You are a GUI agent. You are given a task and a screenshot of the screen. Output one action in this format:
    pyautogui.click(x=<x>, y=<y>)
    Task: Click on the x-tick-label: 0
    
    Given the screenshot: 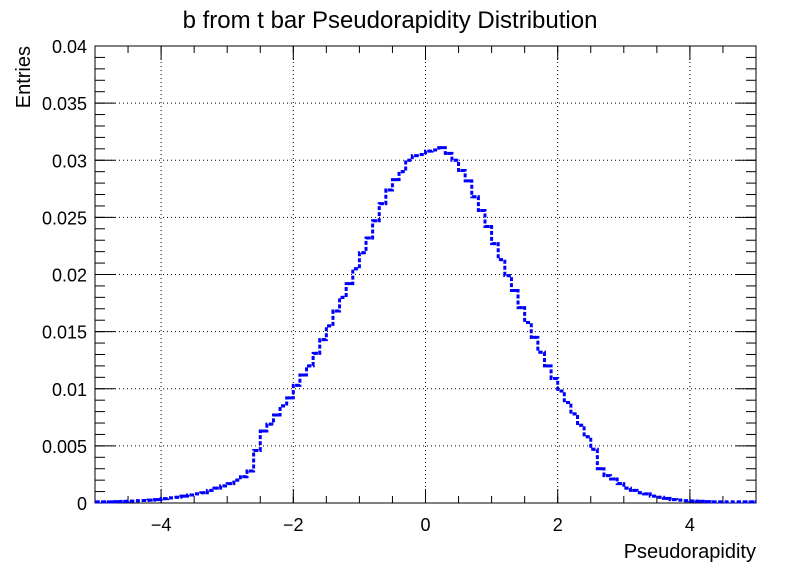 What is the action you would take?
    pyautogui.click(x=425, y=525)
    